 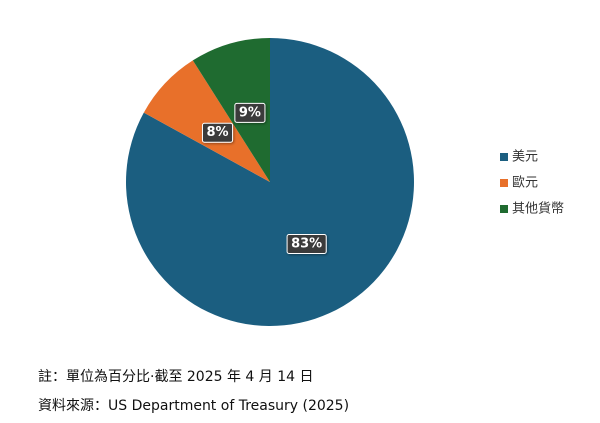 I want to click on data-label: 8%, so click(x=217, y=132).